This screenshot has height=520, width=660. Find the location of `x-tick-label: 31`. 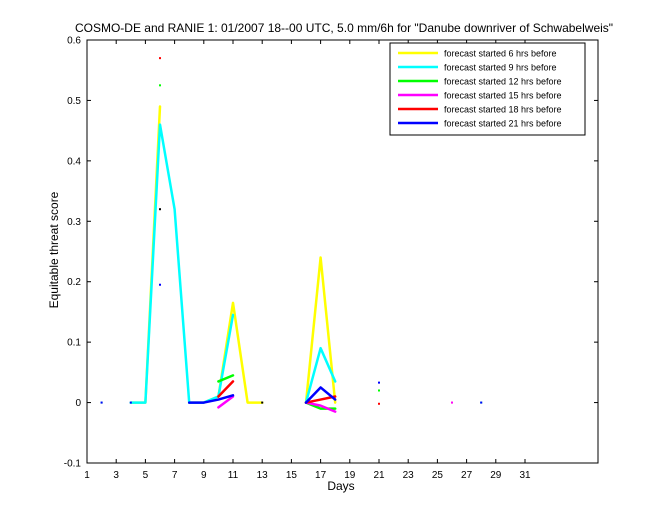

x-tick-label: 31 is located at coordinates (525, 475).